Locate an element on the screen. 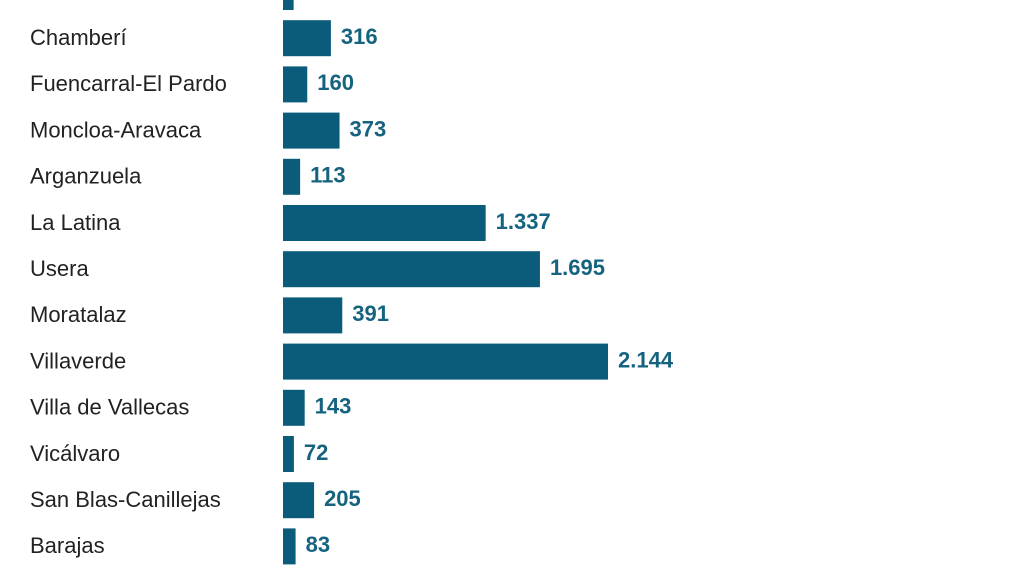 This screenshot has width=1009, height=568. category-label: Moncloa-Aravaca is located at coordinates (116, 129).